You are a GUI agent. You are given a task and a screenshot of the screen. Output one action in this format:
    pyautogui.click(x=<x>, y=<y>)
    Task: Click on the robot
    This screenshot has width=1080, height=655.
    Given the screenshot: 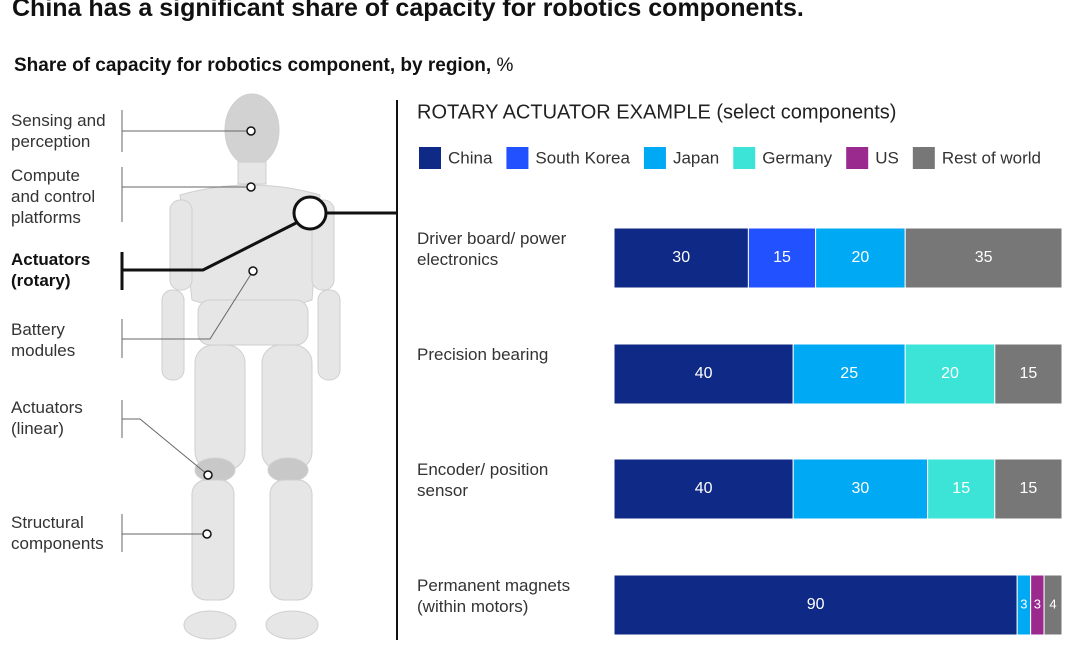 What is the action you would take?
    pyautogui.click(x=251, y=366)
    